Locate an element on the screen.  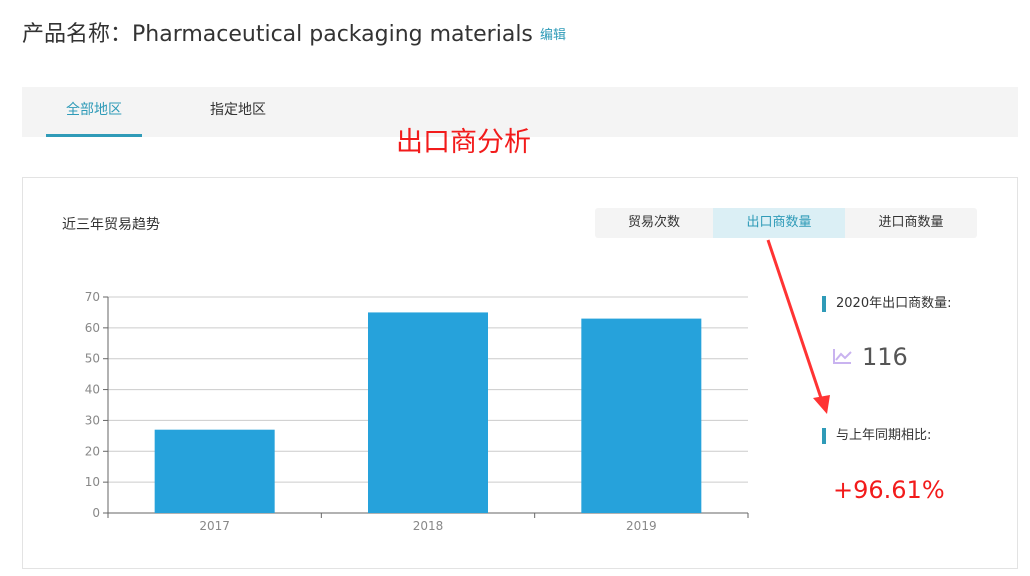
region-tabs: 全部地区 指定地区 is located at coordinates (520, 112).